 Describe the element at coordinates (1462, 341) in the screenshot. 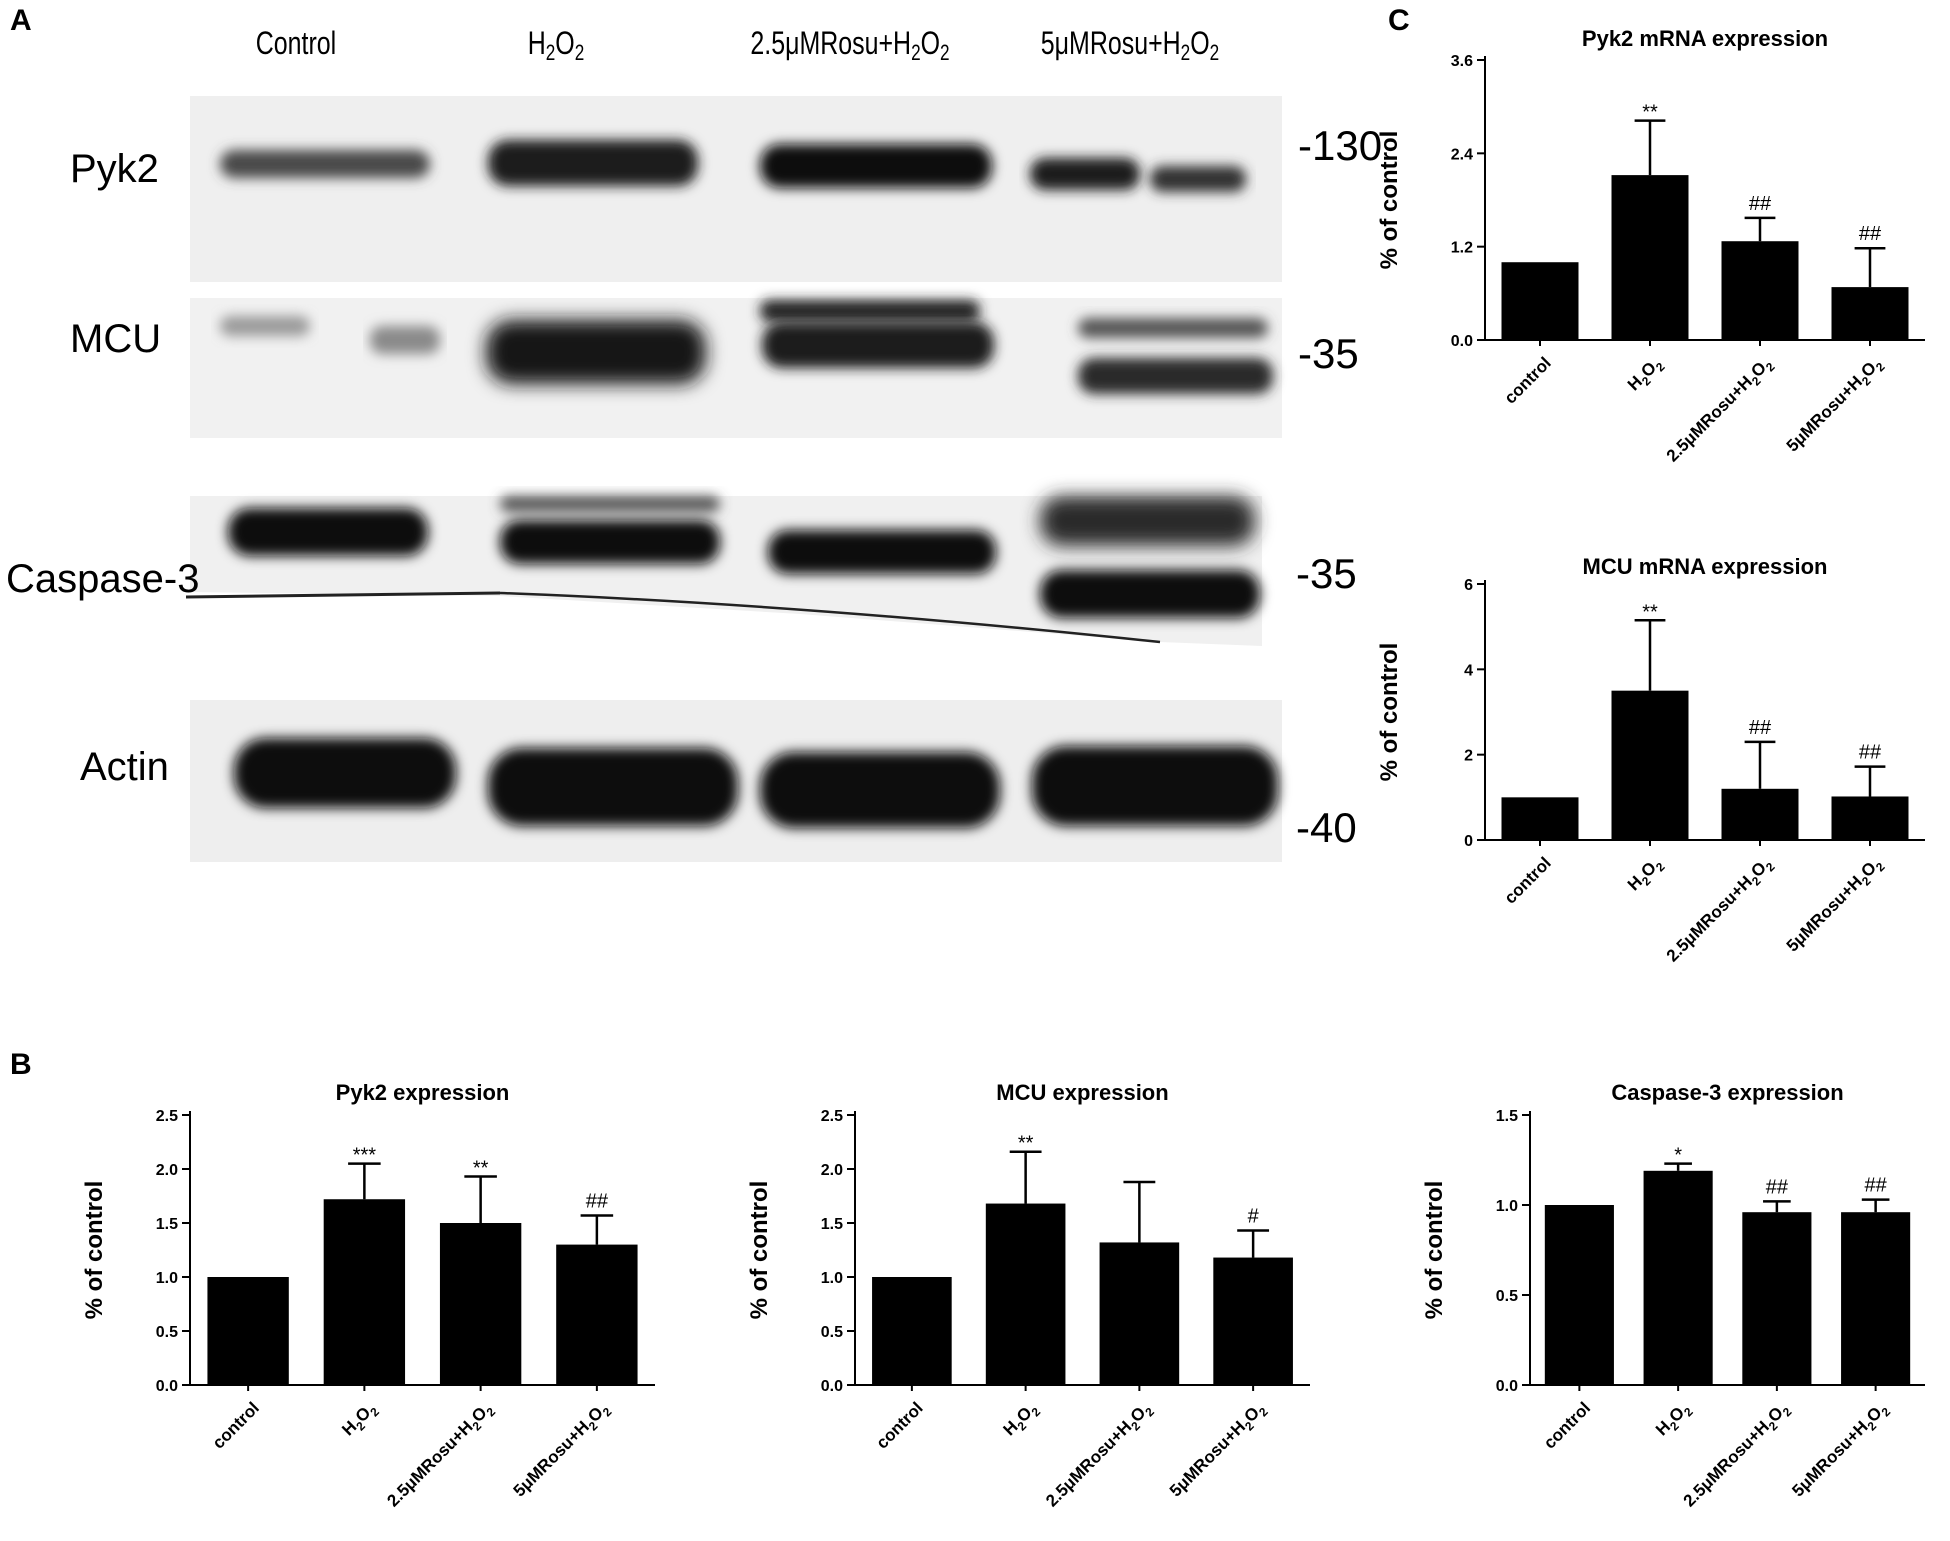

I see `pyk2-mrna-ytick-label-0: 0.0` at that location.